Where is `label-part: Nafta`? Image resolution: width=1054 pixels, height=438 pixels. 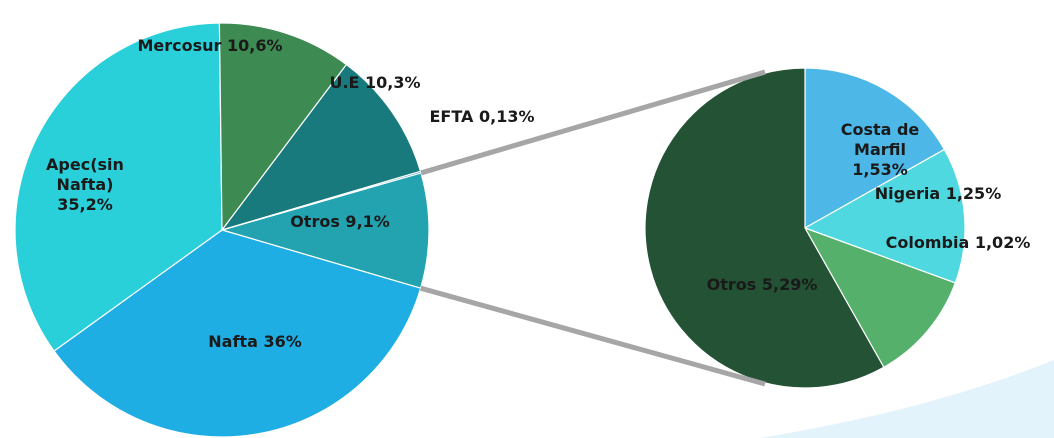
label-part: Nafta is located at coordinates (233, 341).